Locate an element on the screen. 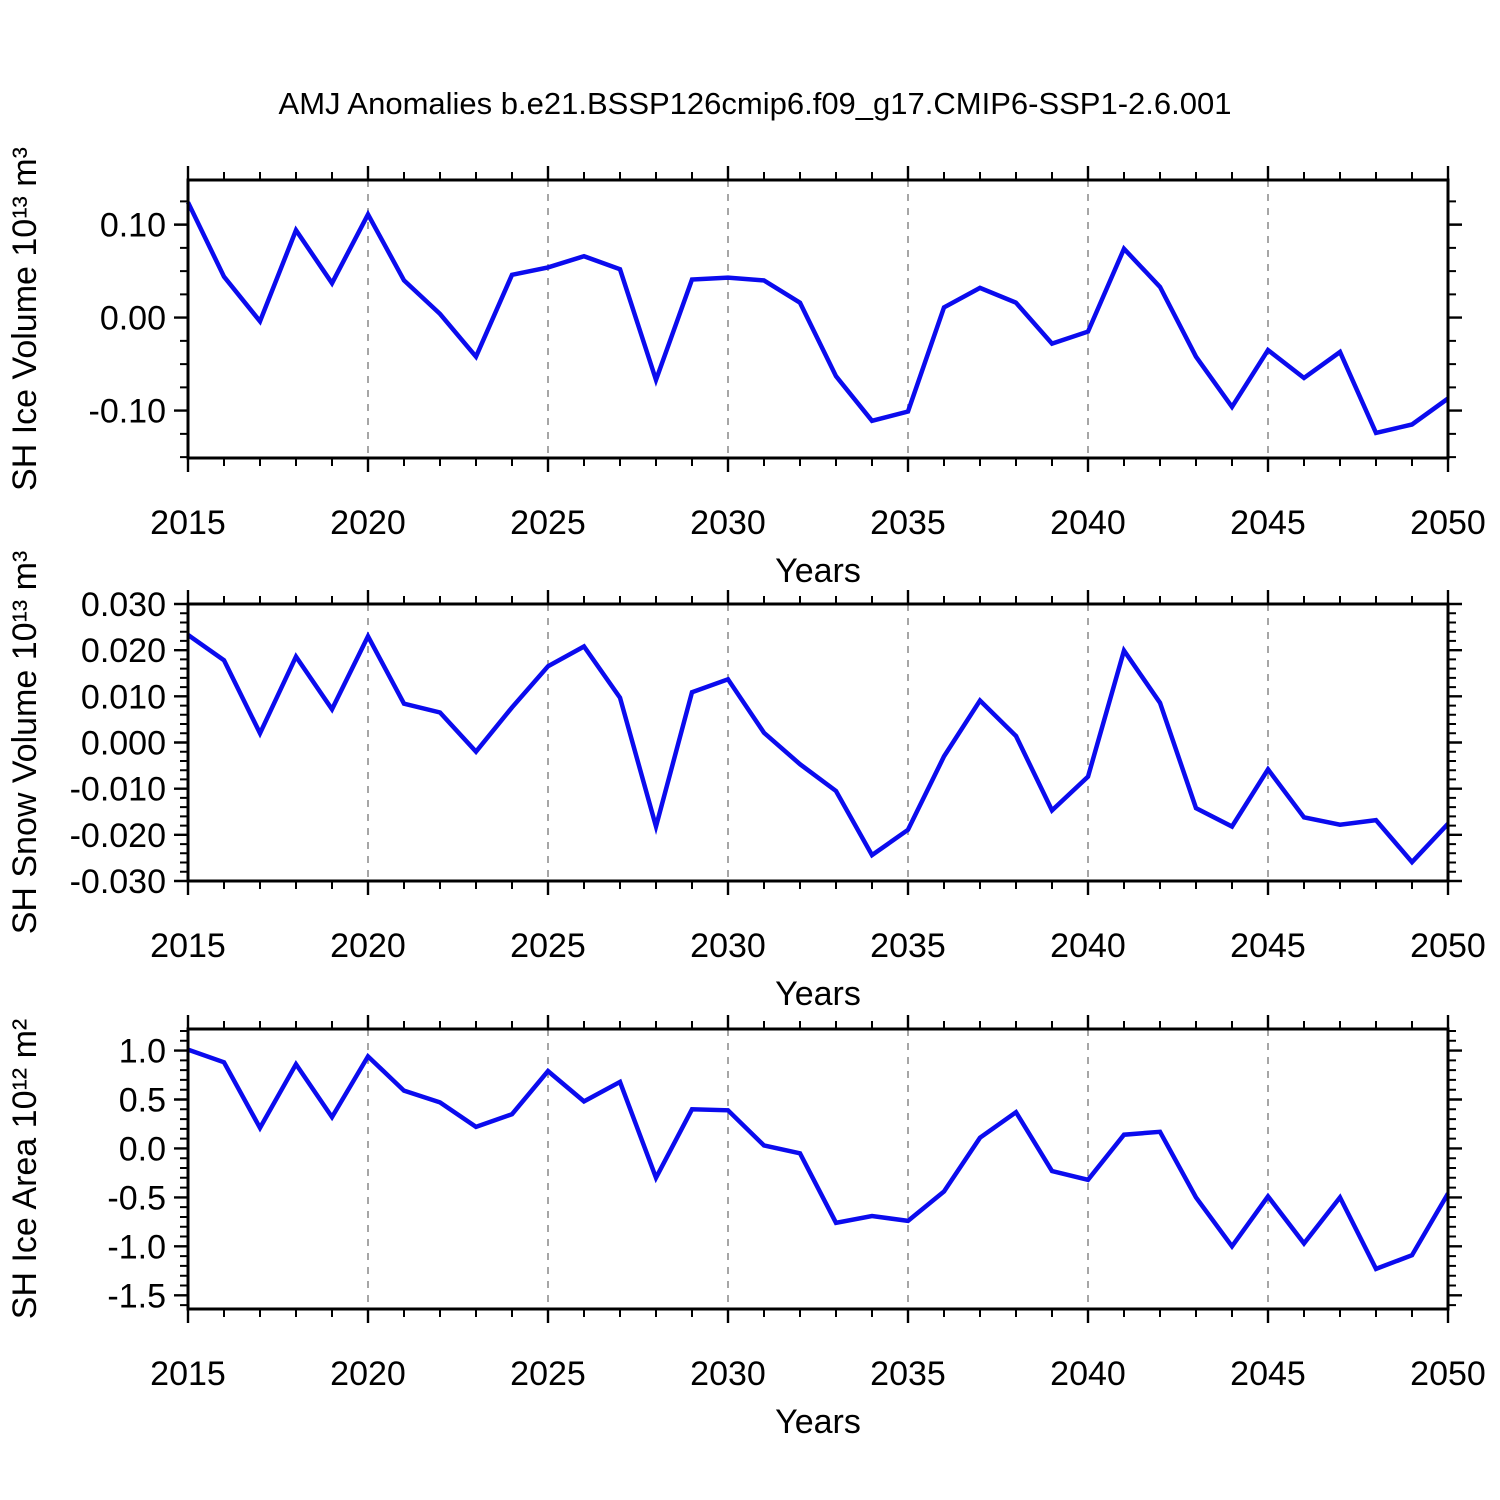 Image resolution: width=1500 pixels, height=1500 pixels. y-tick-label: 0.000 is located at coordinates (123, 744).